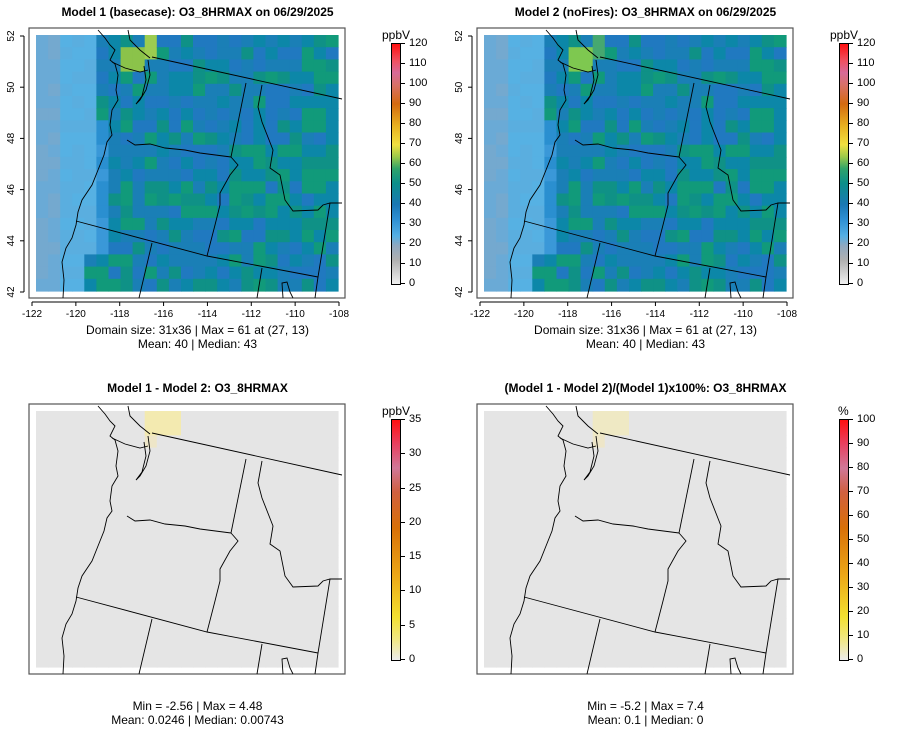 This screenshot has height=752, width=900. Describe the element at coordinates (700, 314) in the screenshot. I see `x-tick-label: -112` at that location.